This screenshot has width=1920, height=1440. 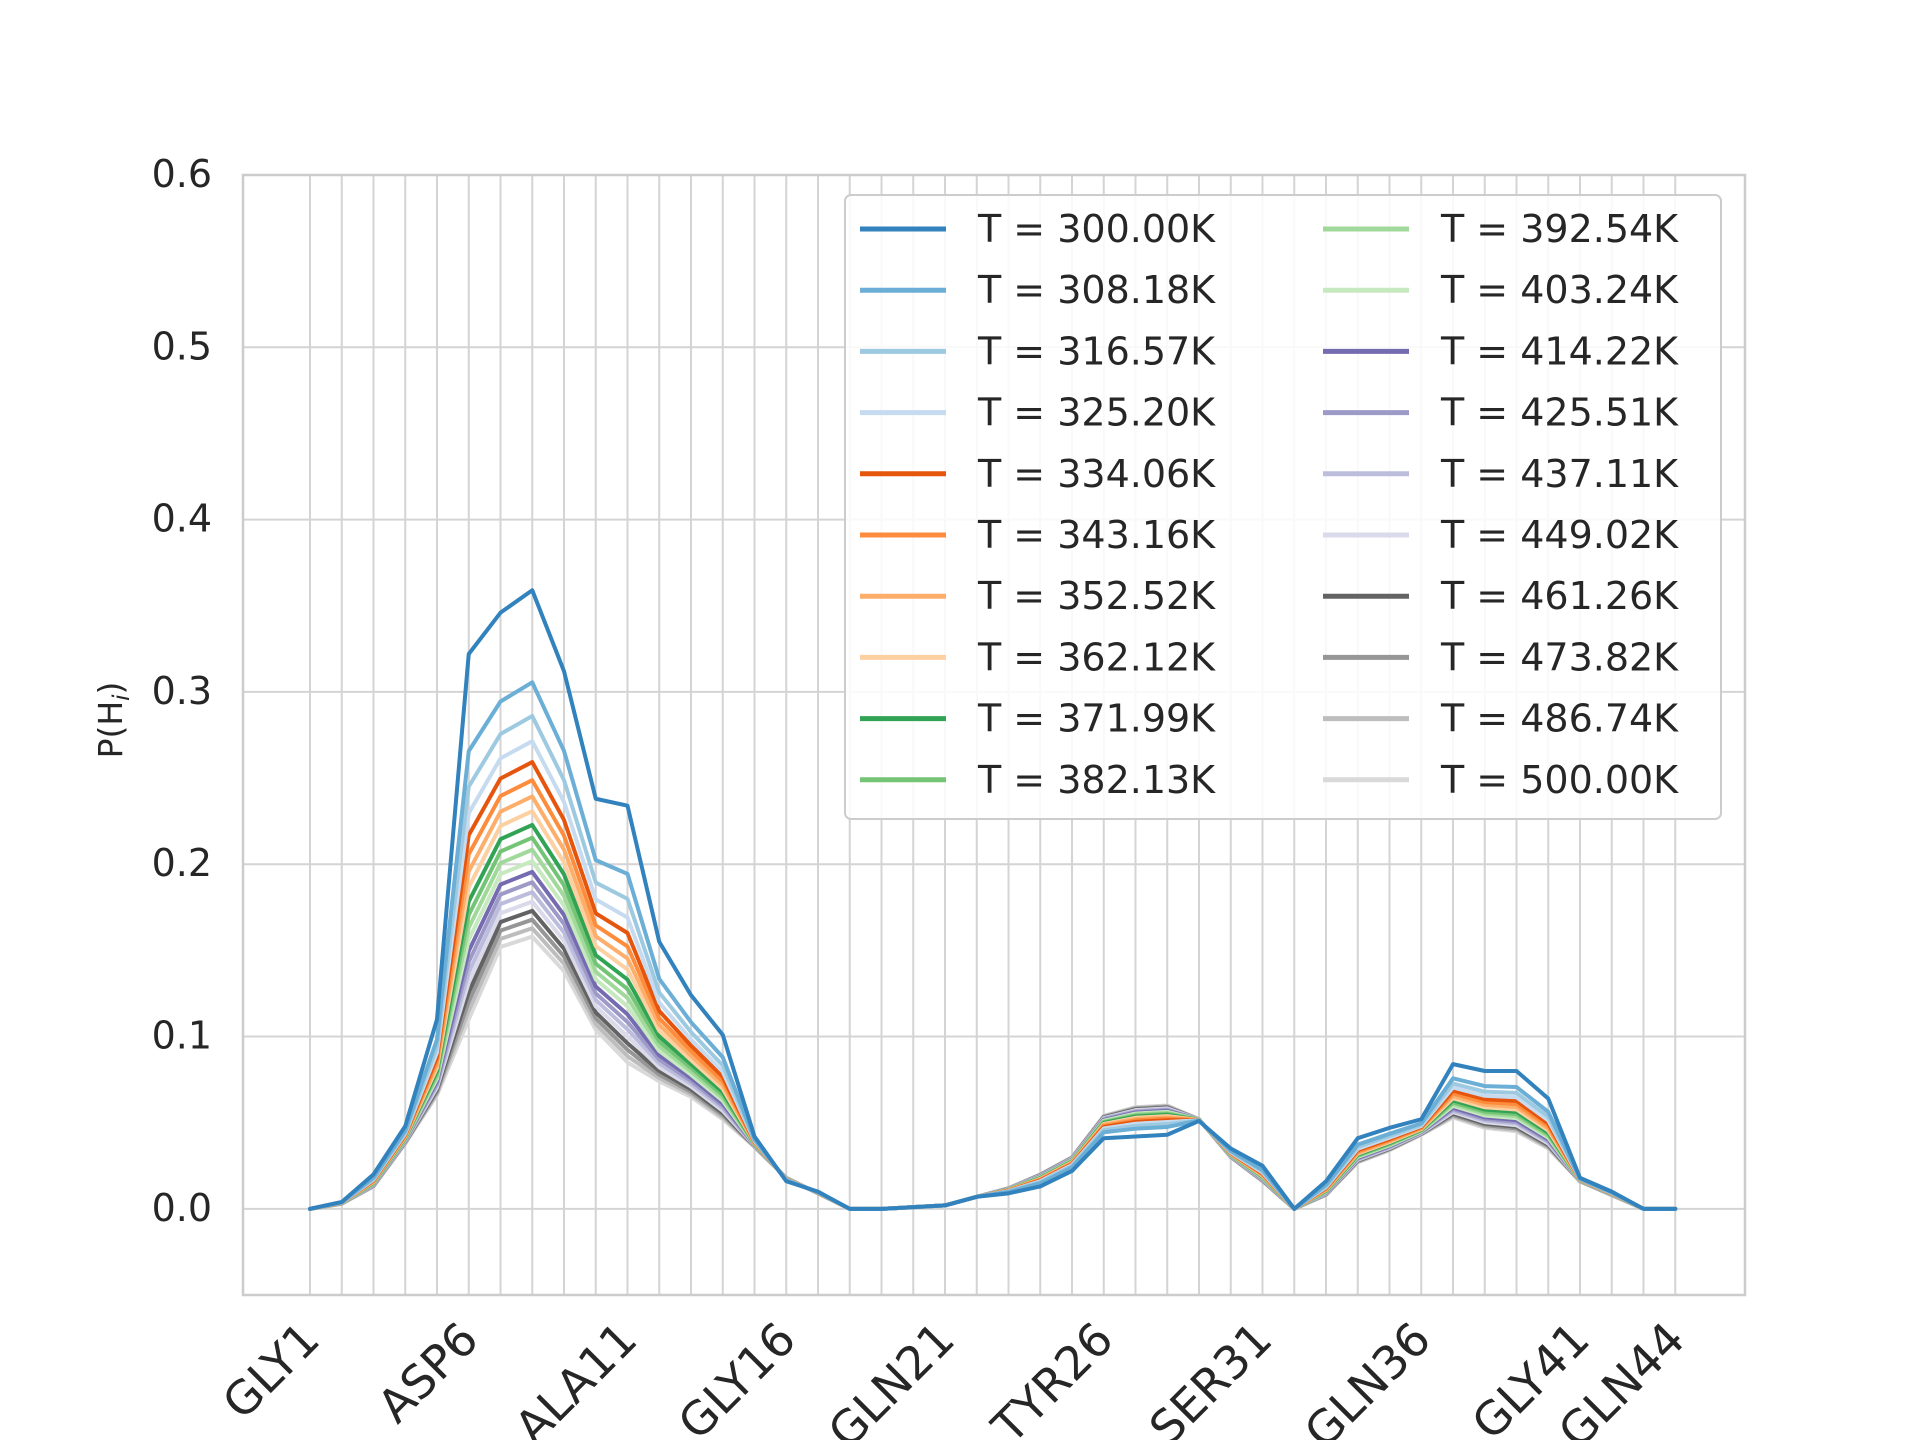 I want to click on y-tick-label: 0.1, so click(x=182, y=1036).